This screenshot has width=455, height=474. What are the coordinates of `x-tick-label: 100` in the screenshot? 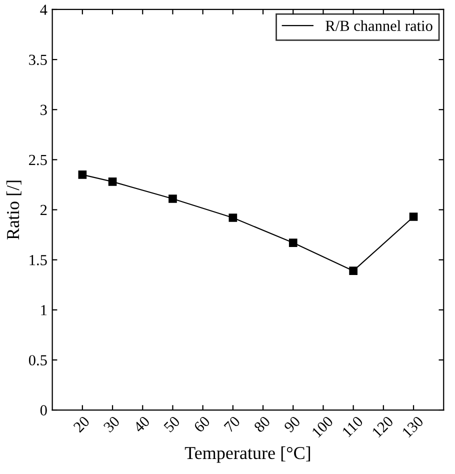 It's located at (322, 427).